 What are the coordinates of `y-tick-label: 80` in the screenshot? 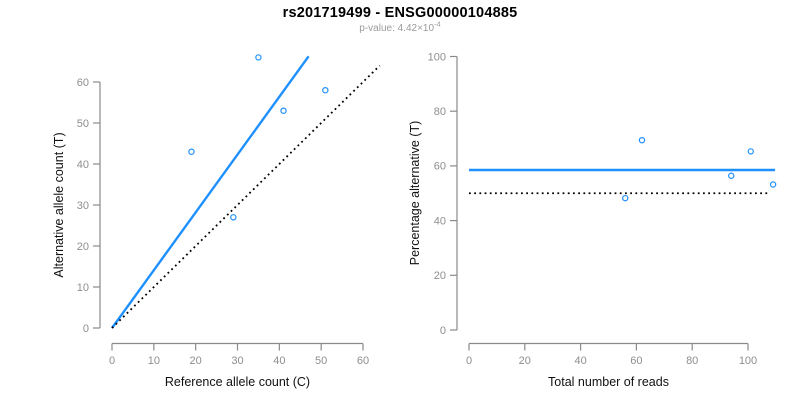 It's located at (440, 112).